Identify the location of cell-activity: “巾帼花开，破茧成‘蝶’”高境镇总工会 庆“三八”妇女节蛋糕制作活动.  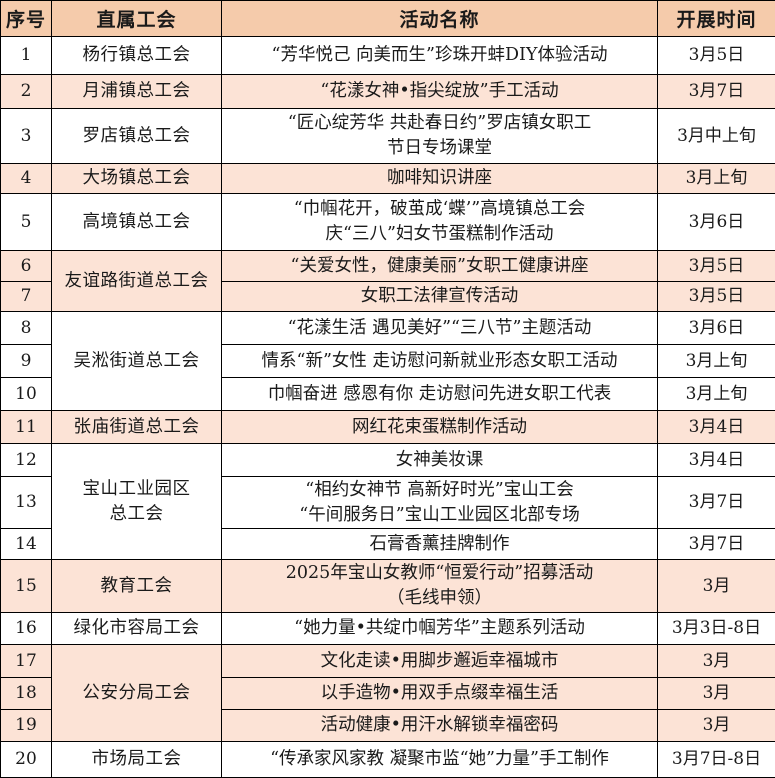
(439, 222).